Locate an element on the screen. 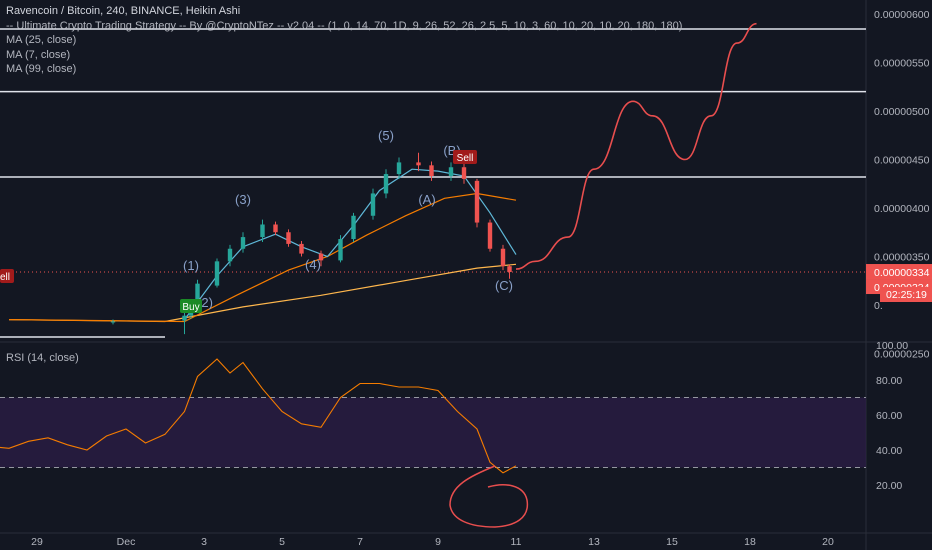 This screenshot has width=932, height=550. buy-signal-label: Buy is located at coordinates (190, 307).